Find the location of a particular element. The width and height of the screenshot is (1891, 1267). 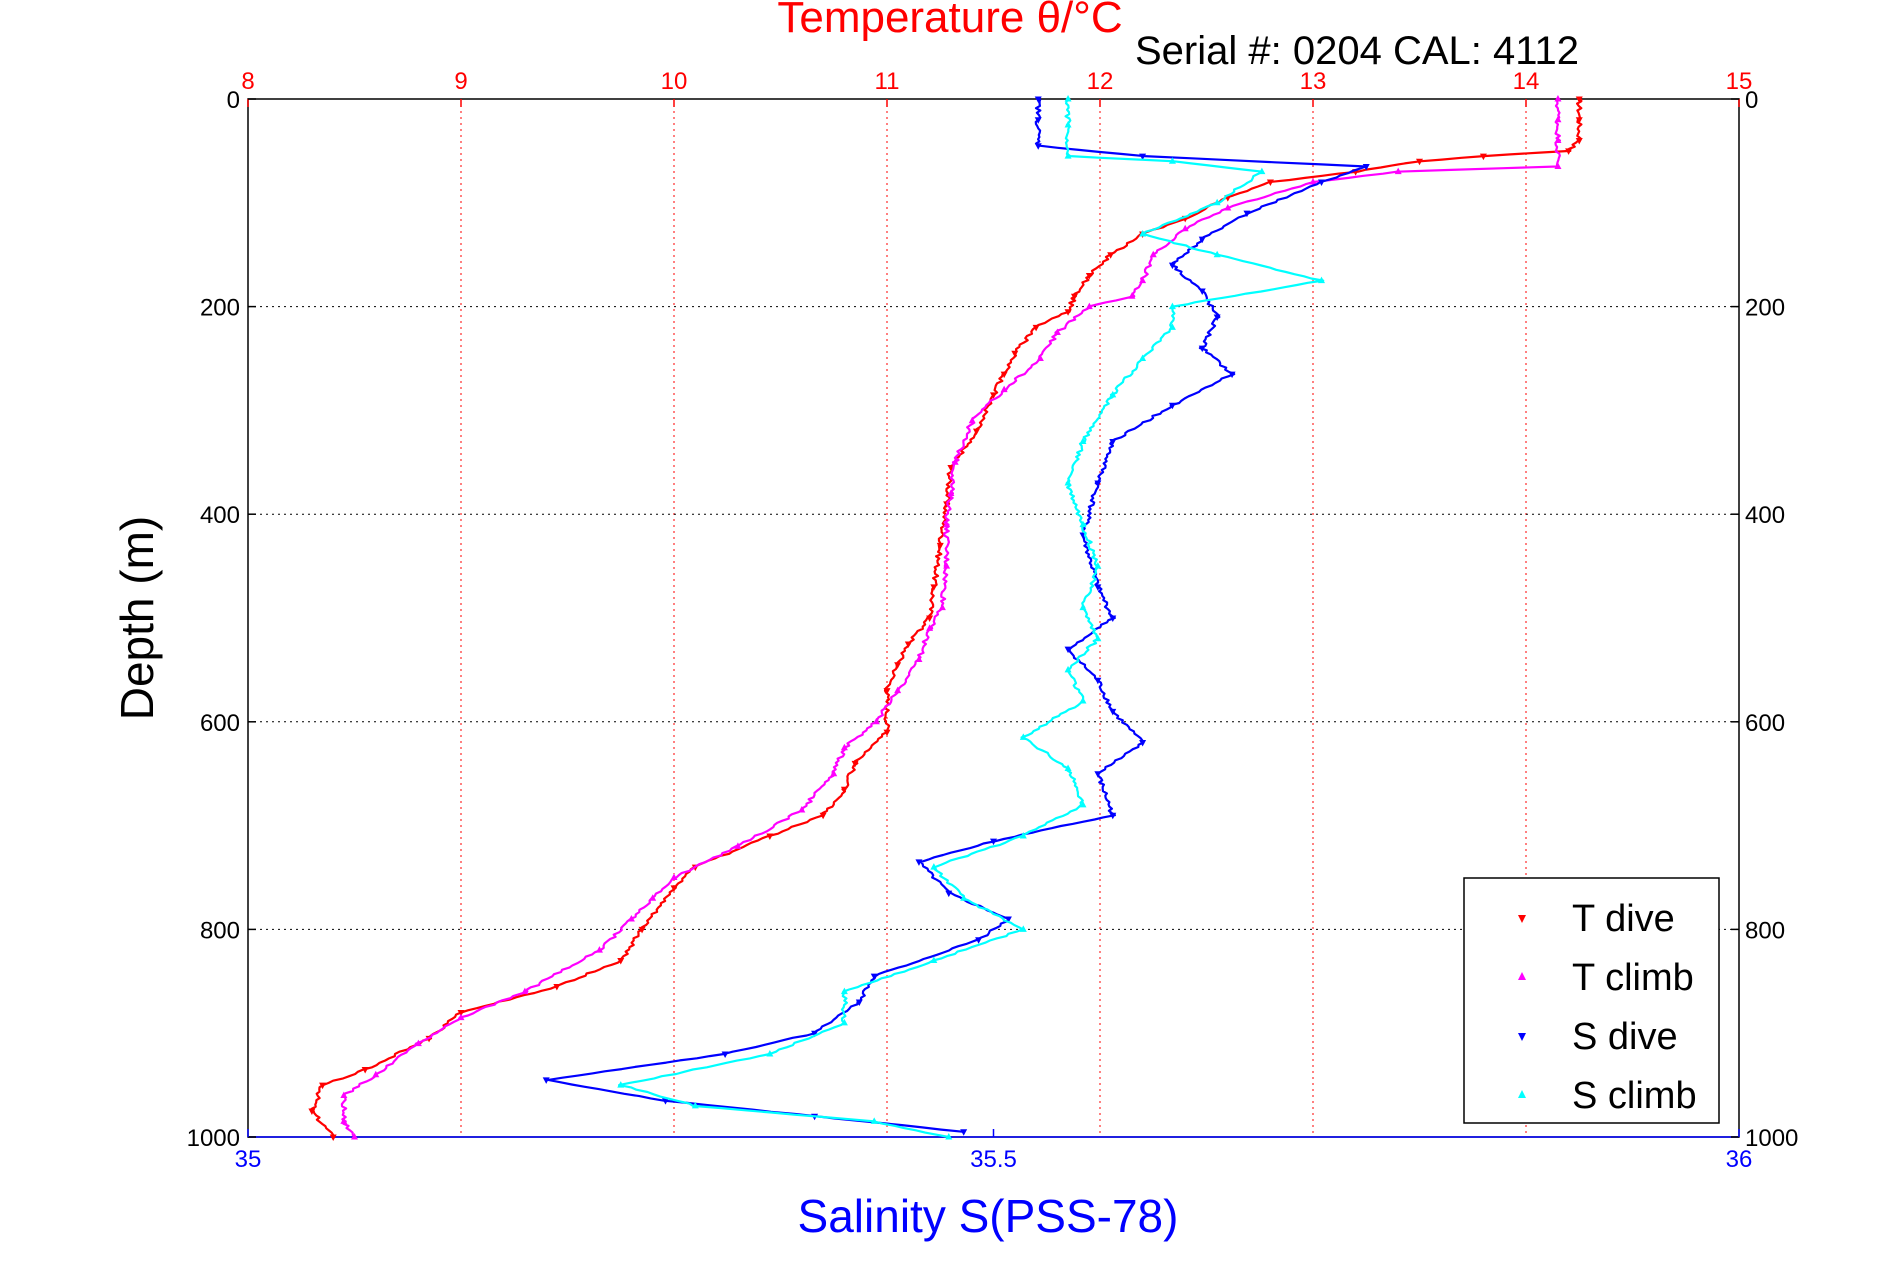

legend-label: S climb is located at coordinates (1634, 1096).